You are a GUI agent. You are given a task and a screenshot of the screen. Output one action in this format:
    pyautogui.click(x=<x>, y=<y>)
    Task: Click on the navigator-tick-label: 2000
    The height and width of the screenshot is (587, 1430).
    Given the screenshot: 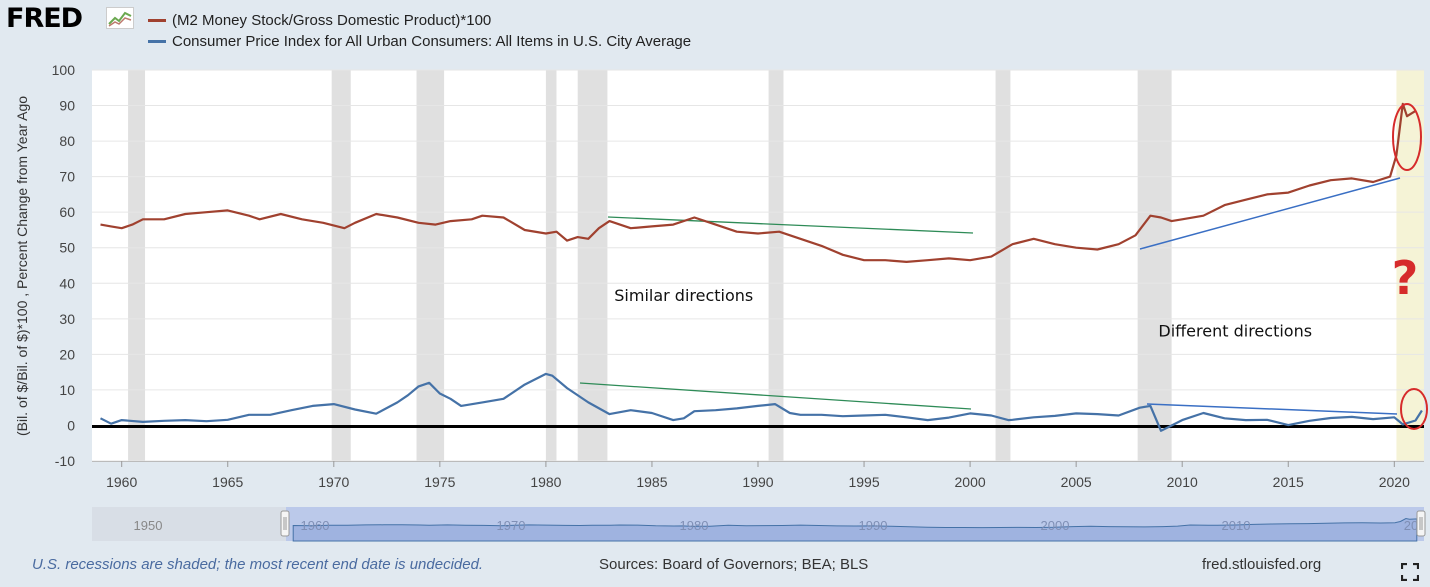 What is the action you would take?
    pyautogui.click(x=1055, y=525)
    